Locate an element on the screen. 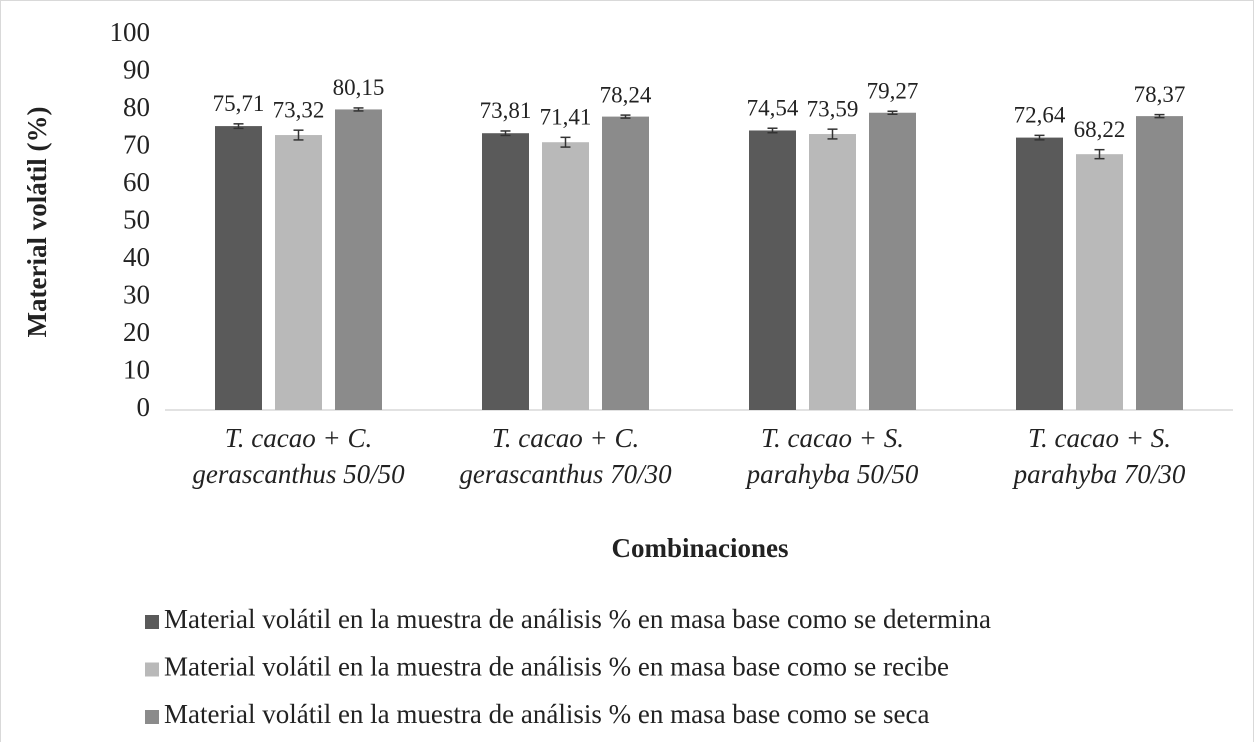 The image size is (1254, 742). y-tick-label: 90 is located at coordinates (136, 70).